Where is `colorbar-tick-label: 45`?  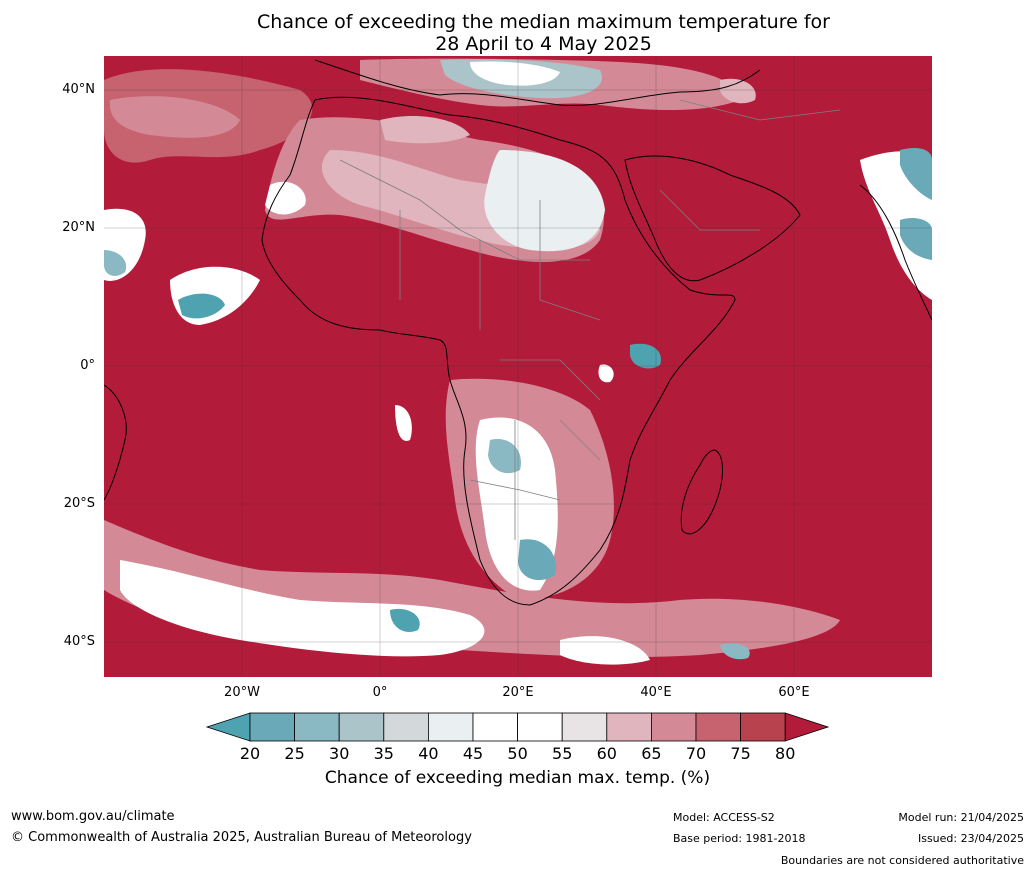
colorbar-tick-label: 45 is located at coordinates (473, 753).